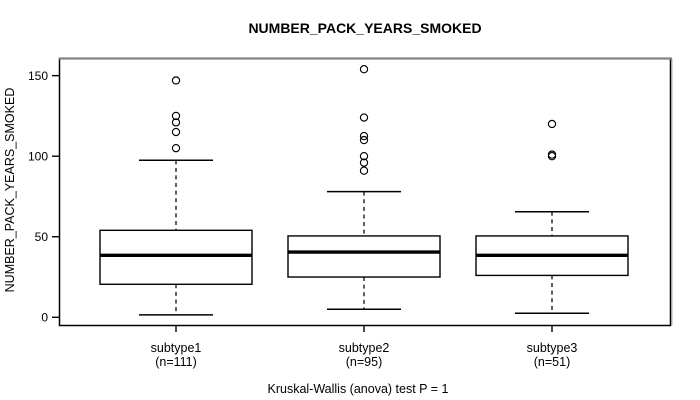 The height and width of the screenshot is (400, 700). What do you see at coordinates (176, 348) in the screenshot?
I see `group-label: subtype1` at bounding box center [176, 348].